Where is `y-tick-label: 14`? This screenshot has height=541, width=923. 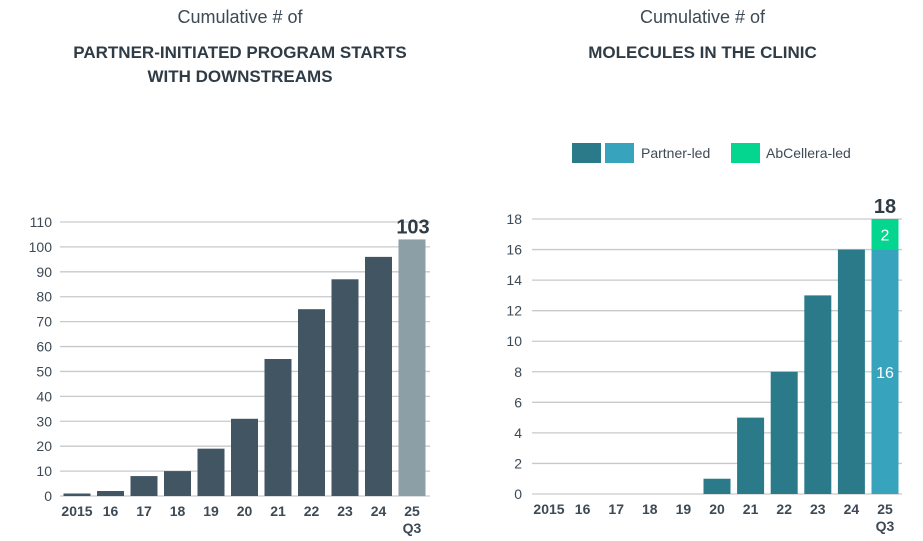
y-tick-label: 14 is located at coordinates (514, 280).